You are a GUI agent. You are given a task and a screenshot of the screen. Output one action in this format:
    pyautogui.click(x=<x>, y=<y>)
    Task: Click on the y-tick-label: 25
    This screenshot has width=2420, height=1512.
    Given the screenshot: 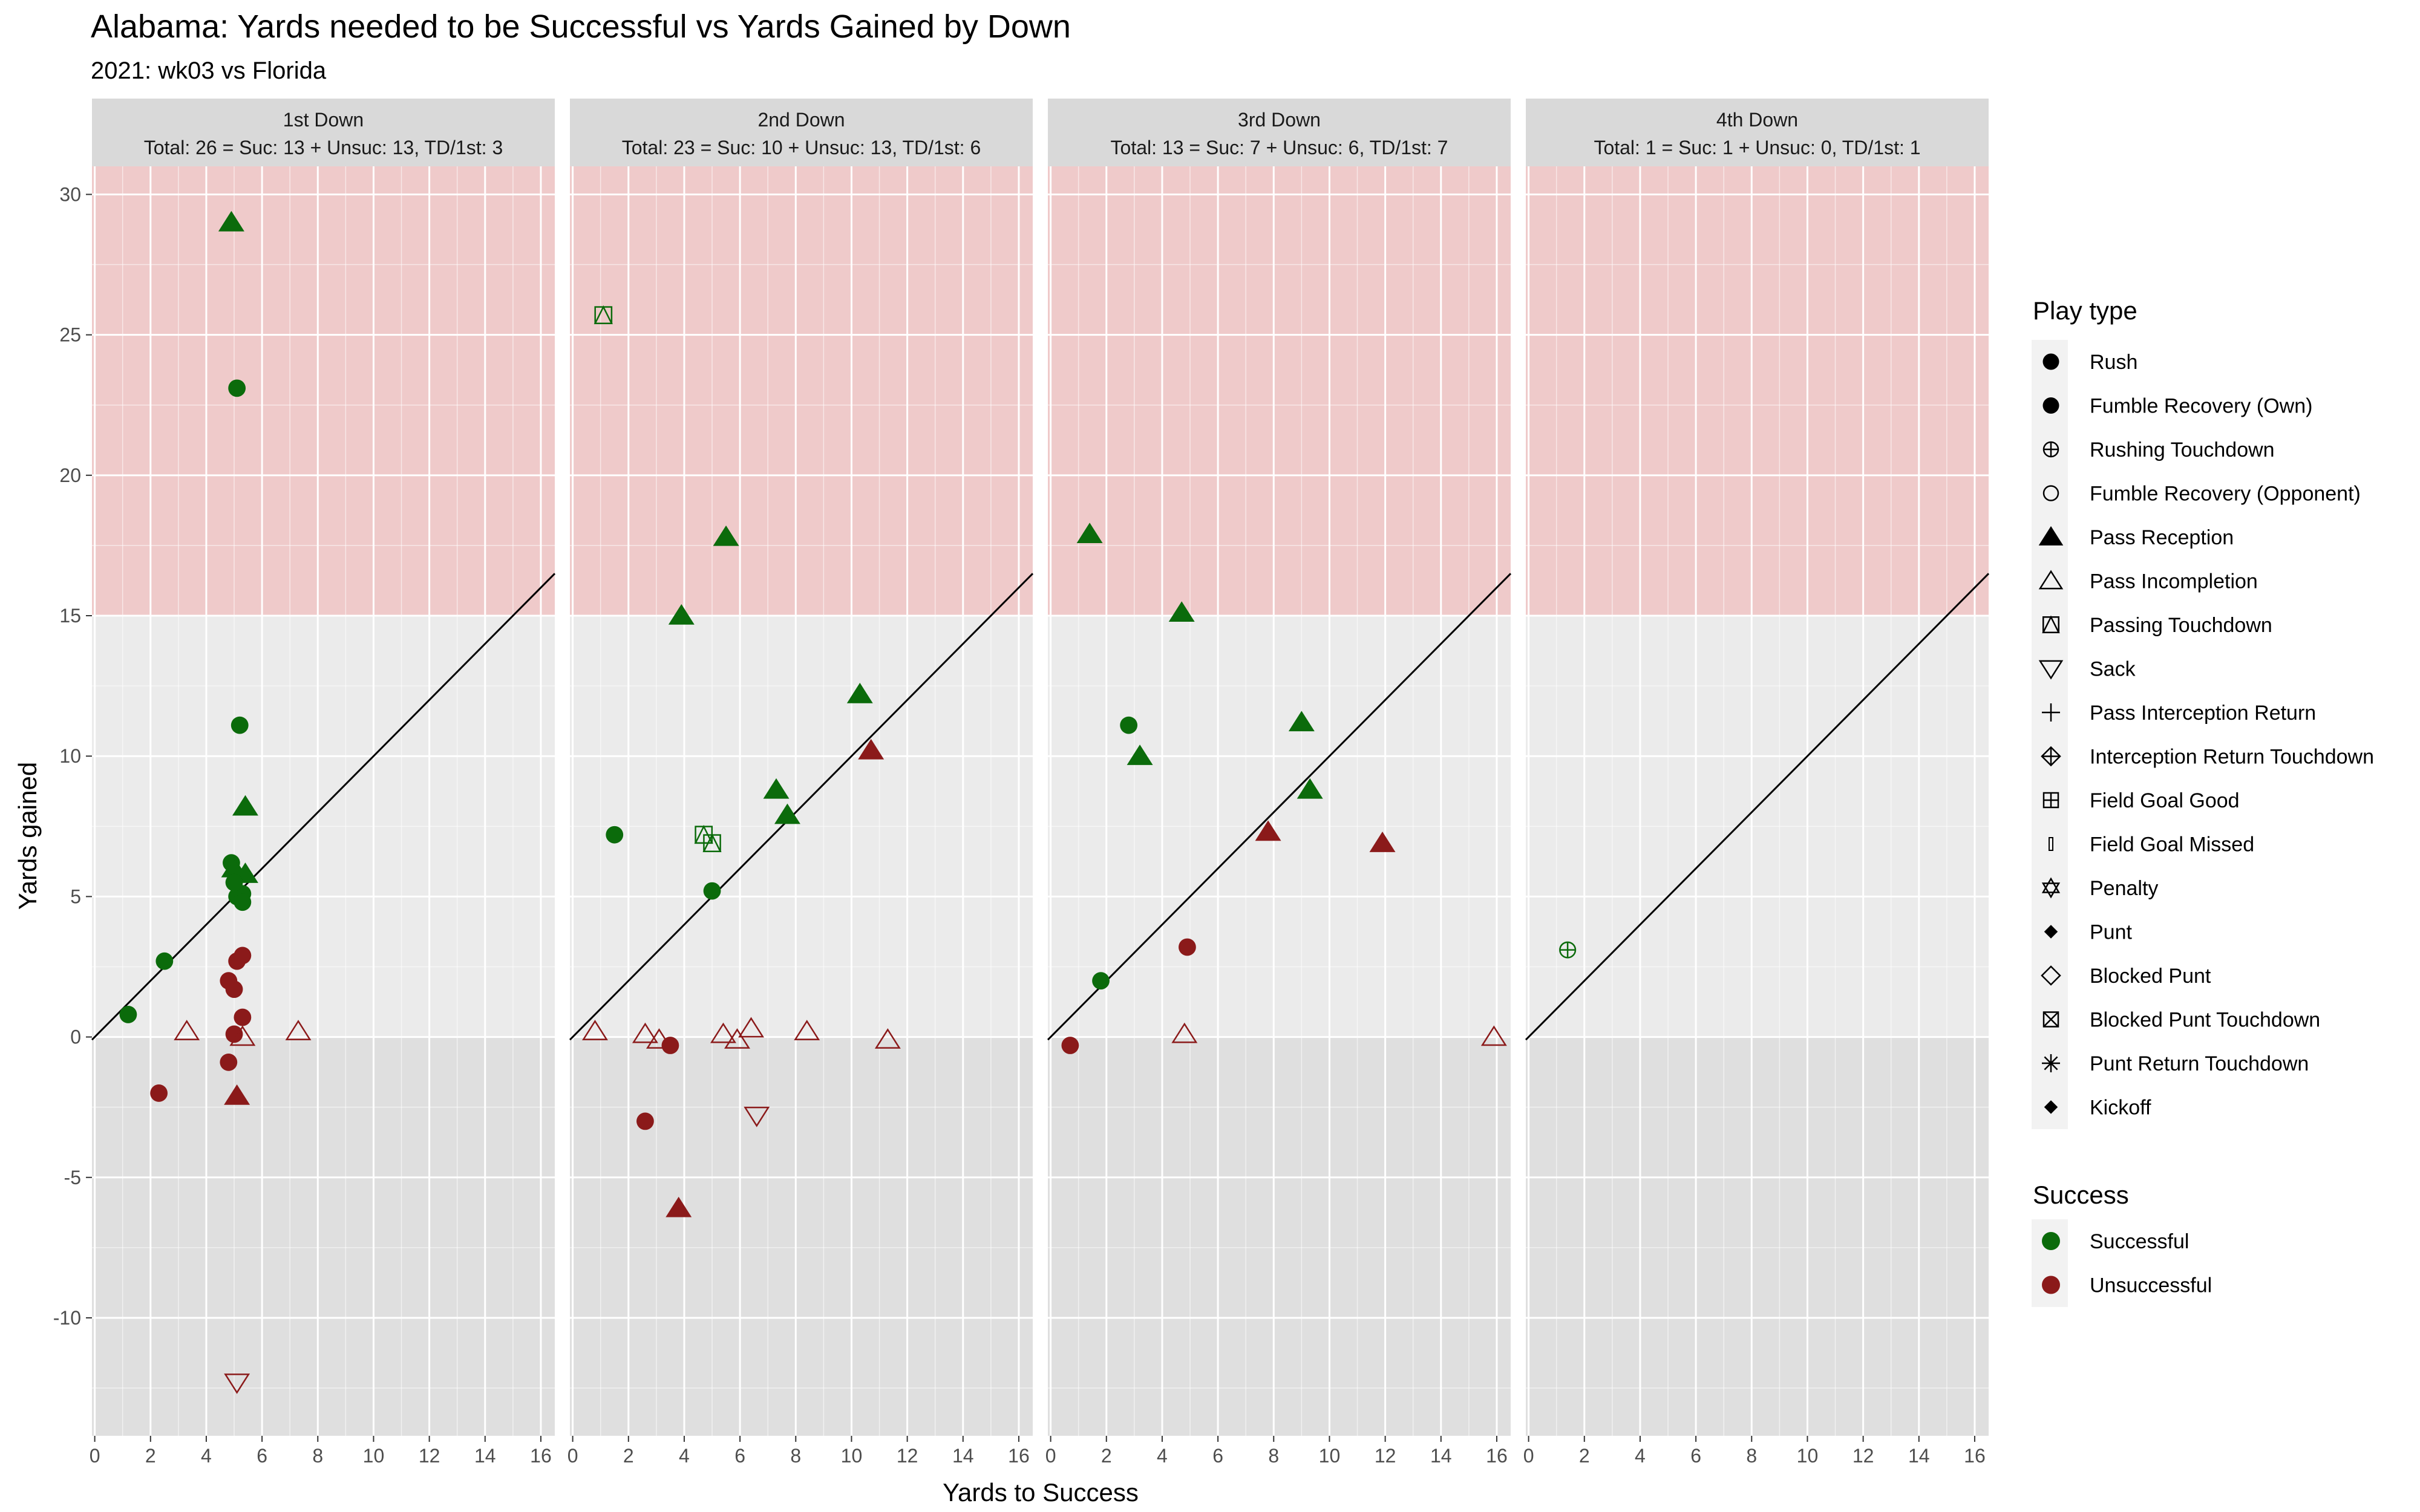 What is the action you would take?
    pyautogui.click(x=70, y=335)
    